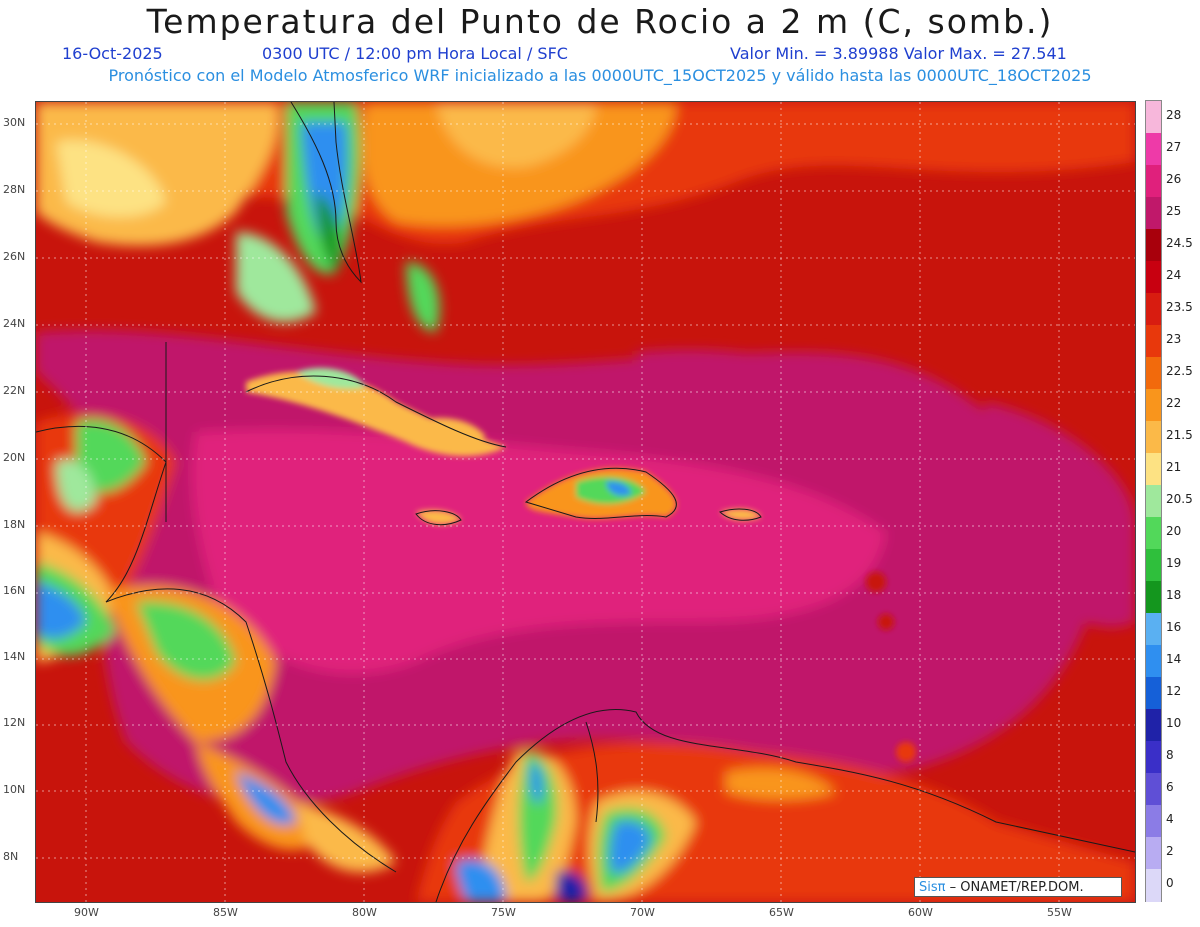  I want to click on lon-label: 80W, so click(364, 912).